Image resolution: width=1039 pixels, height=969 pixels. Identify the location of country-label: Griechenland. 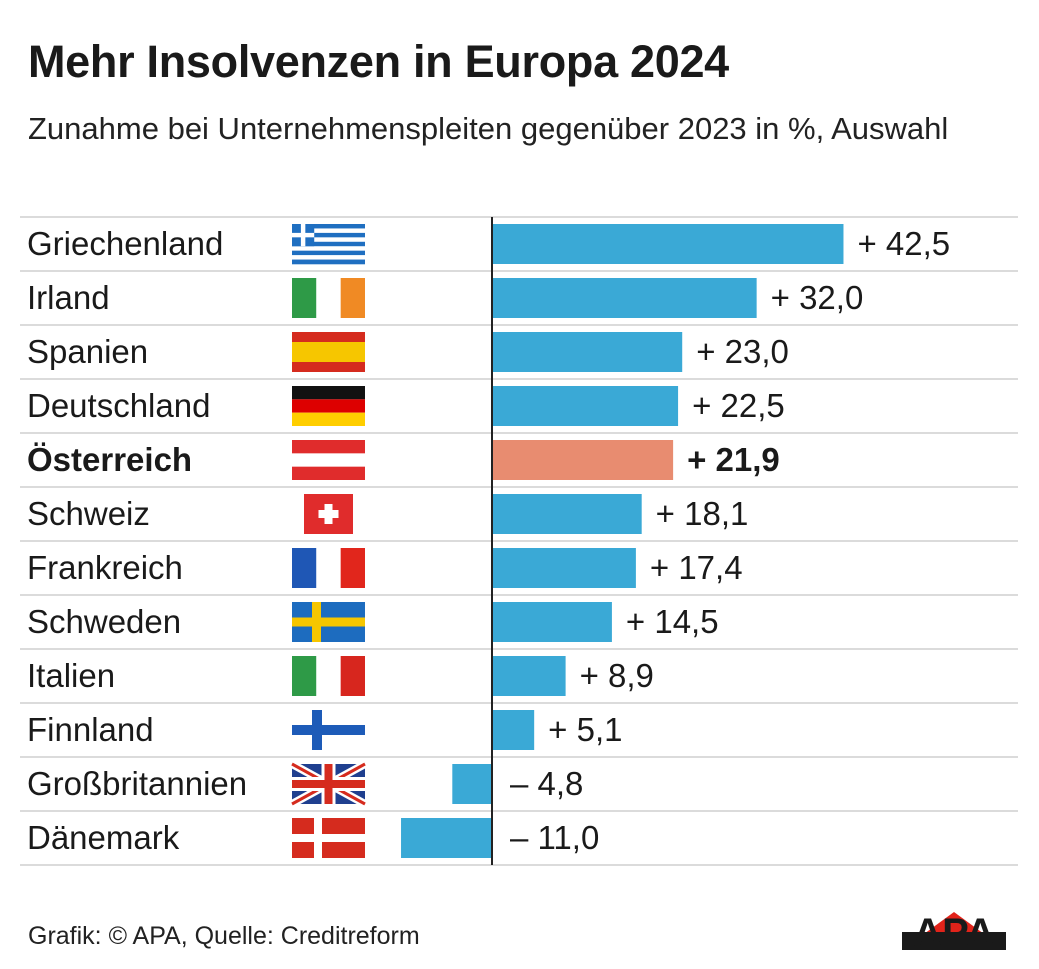
(125, 243).